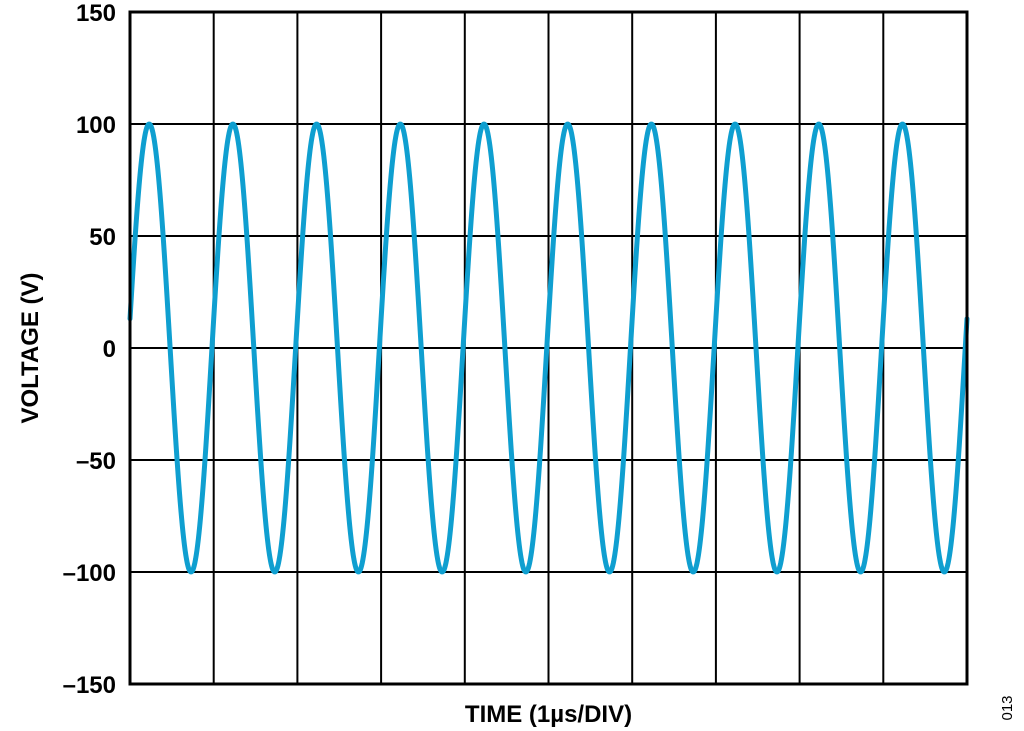 The height and width of the screenshot is (731, 1024). I want to click on x-axis-label: TIME (1µs/DIV), so click(548, 714).